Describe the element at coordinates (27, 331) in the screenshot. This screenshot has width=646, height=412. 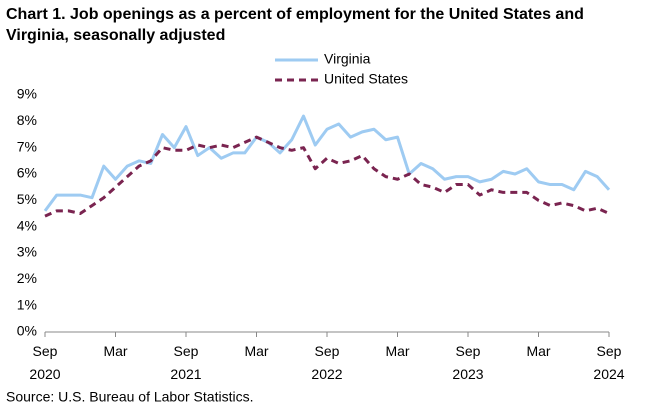
I see `y-tick-label: 0%` at that location.